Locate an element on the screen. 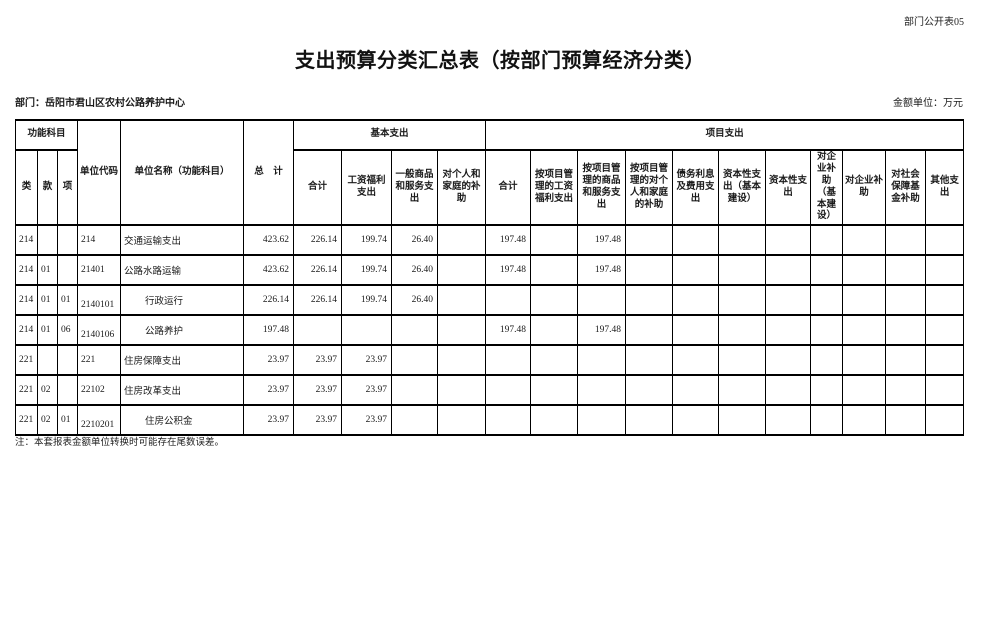 This screenshot has width=1000, height=635. cell-section: 01 is located at coordinates (47, 300).